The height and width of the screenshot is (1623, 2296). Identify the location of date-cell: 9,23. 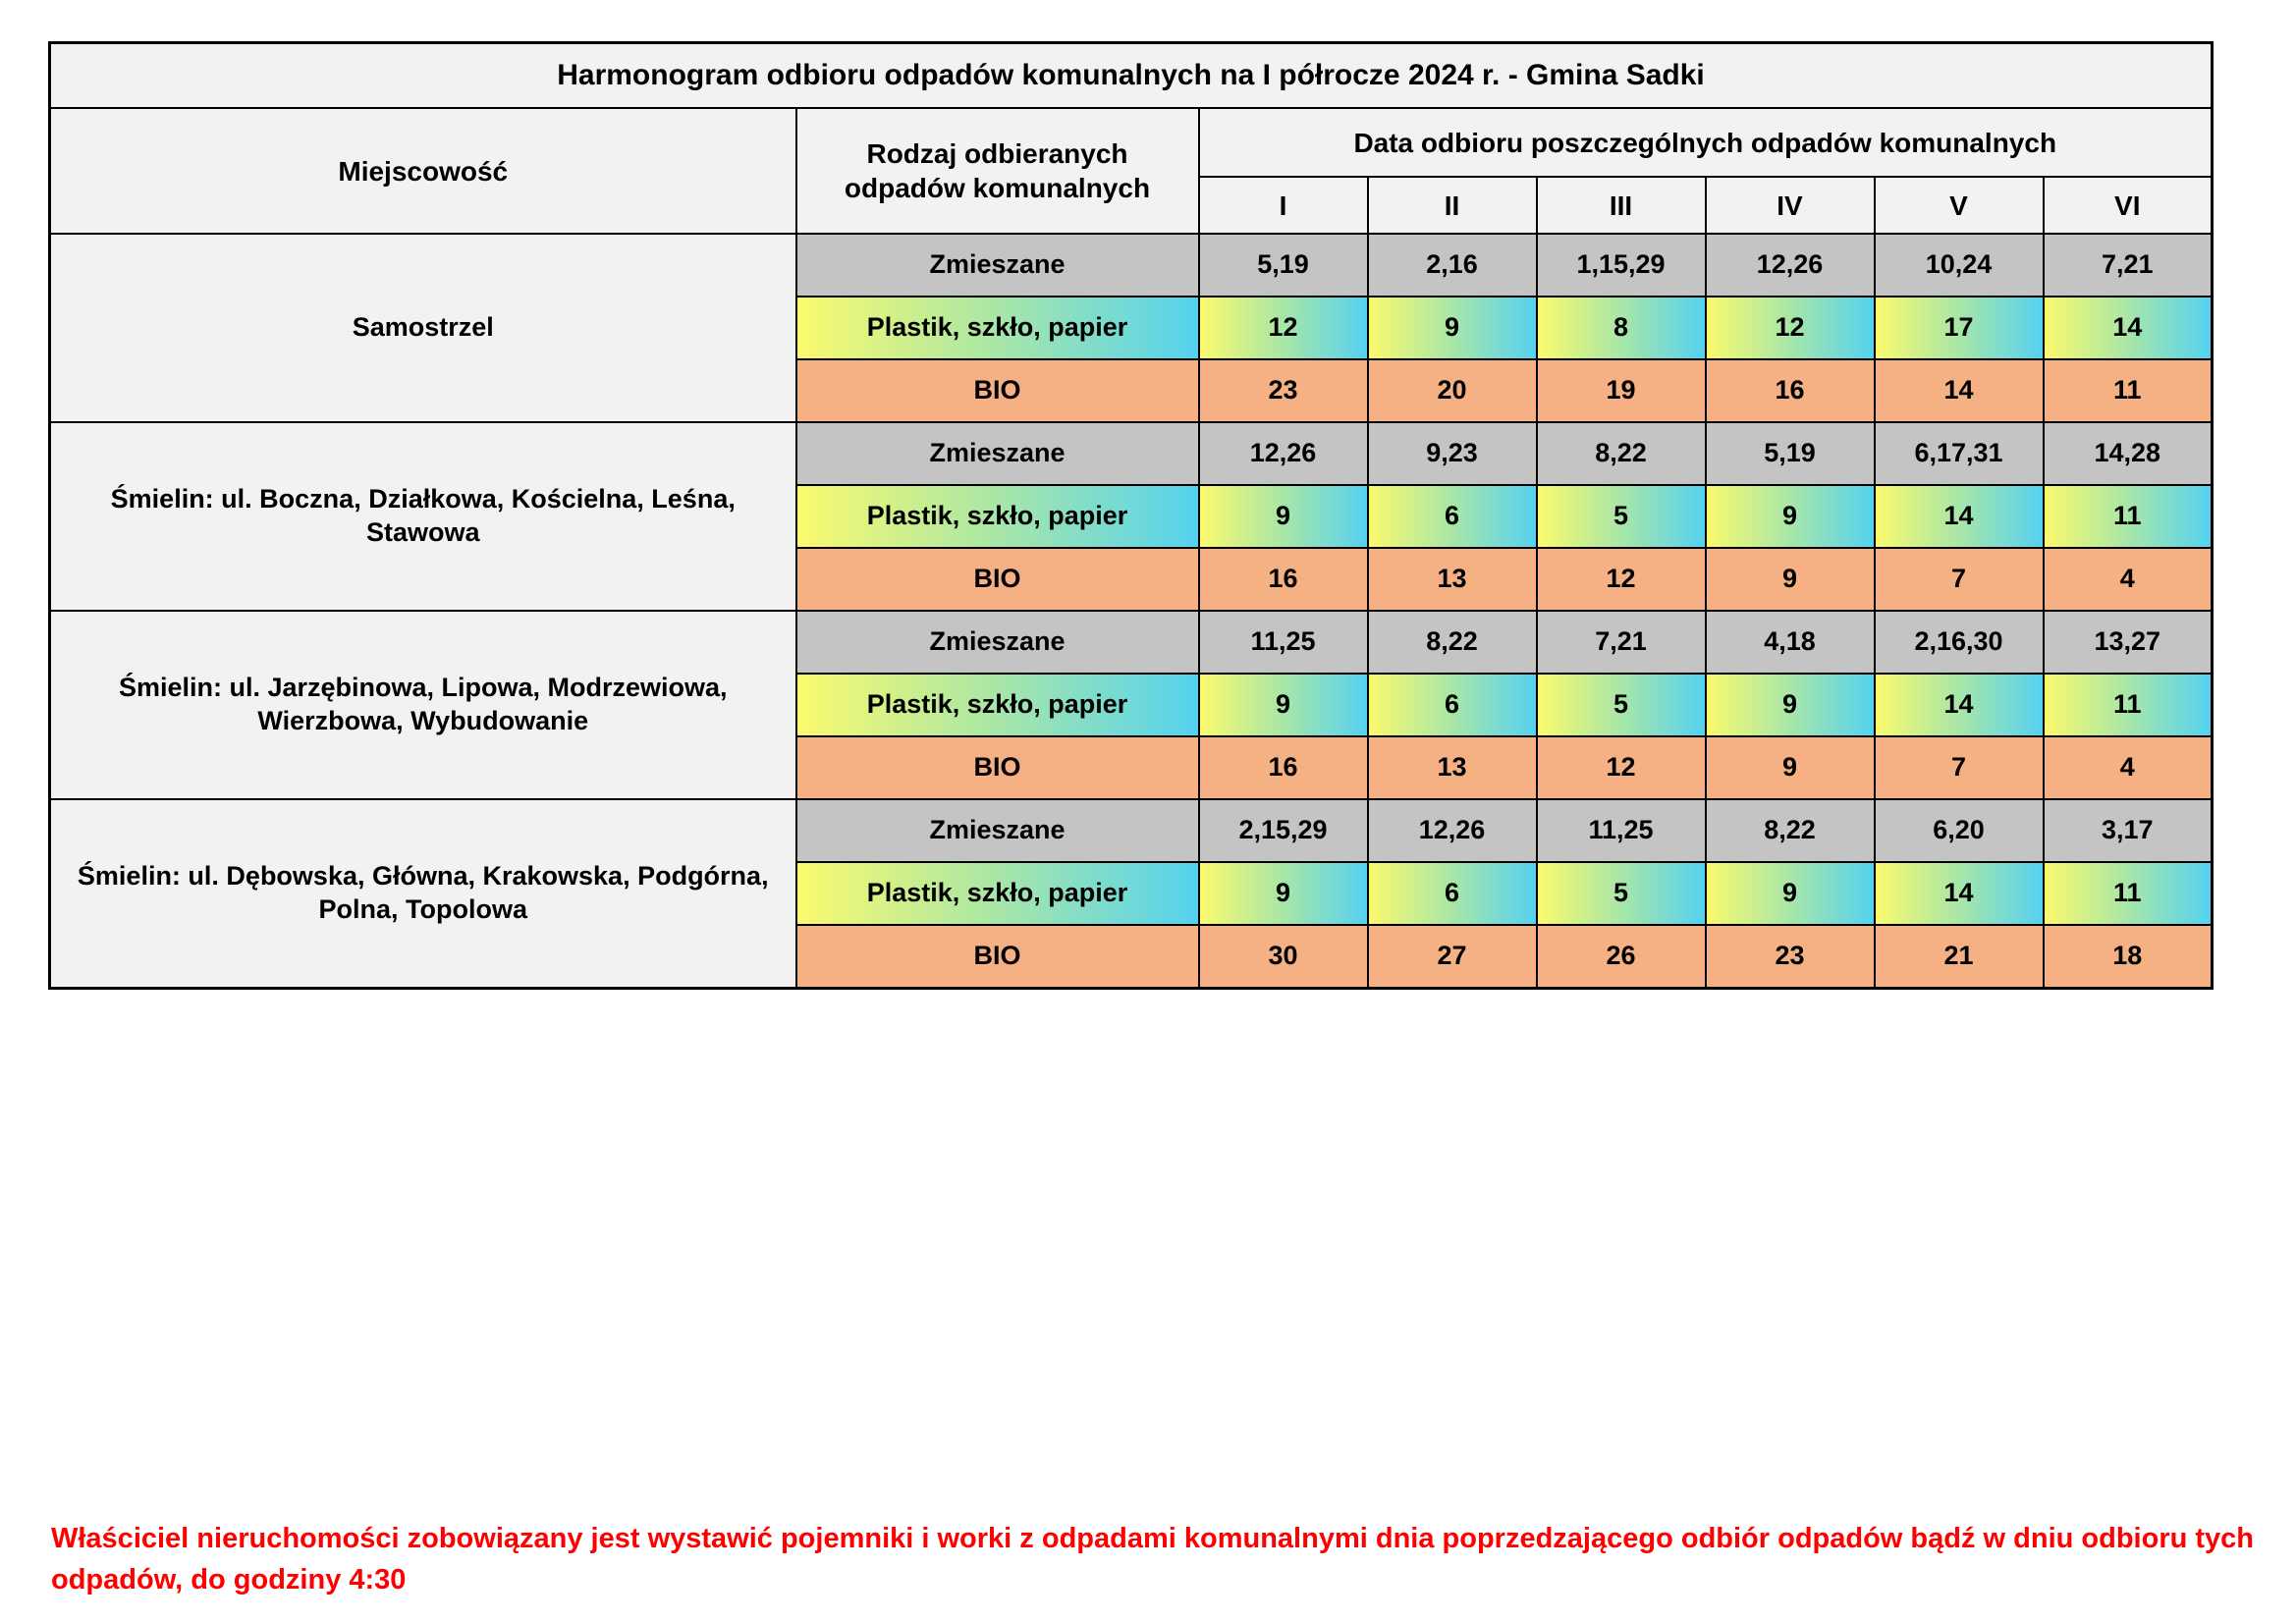
(1452, 453).